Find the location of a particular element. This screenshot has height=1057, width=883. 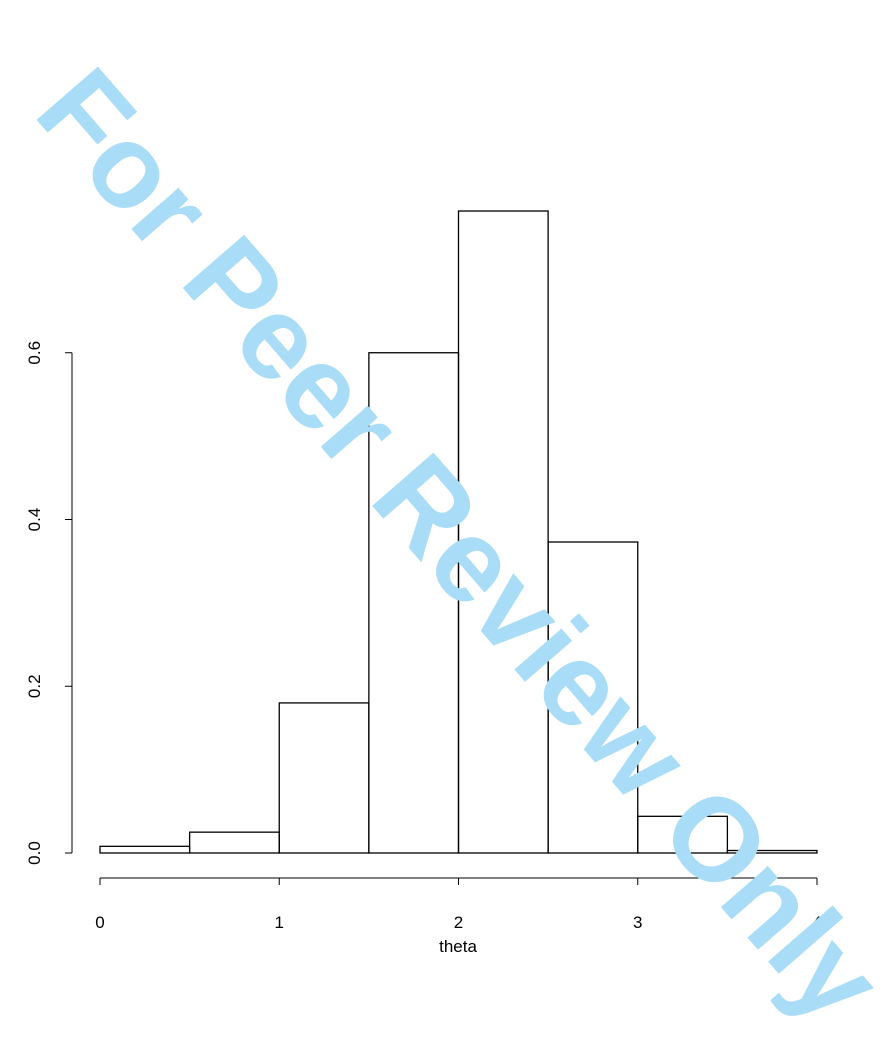

x-tick-label: 4 is located at coordinates (816, 922).